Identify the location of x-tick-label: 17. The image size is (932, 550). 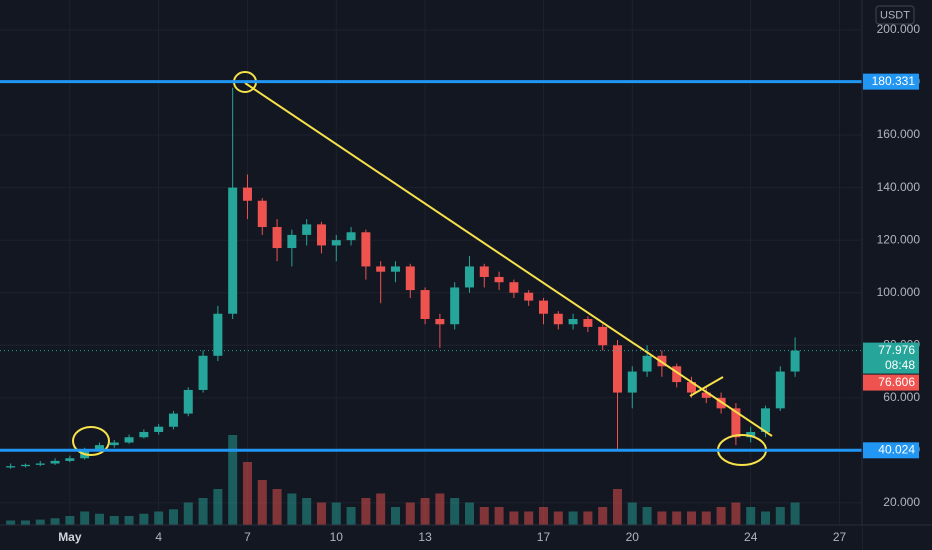
(544, 537).